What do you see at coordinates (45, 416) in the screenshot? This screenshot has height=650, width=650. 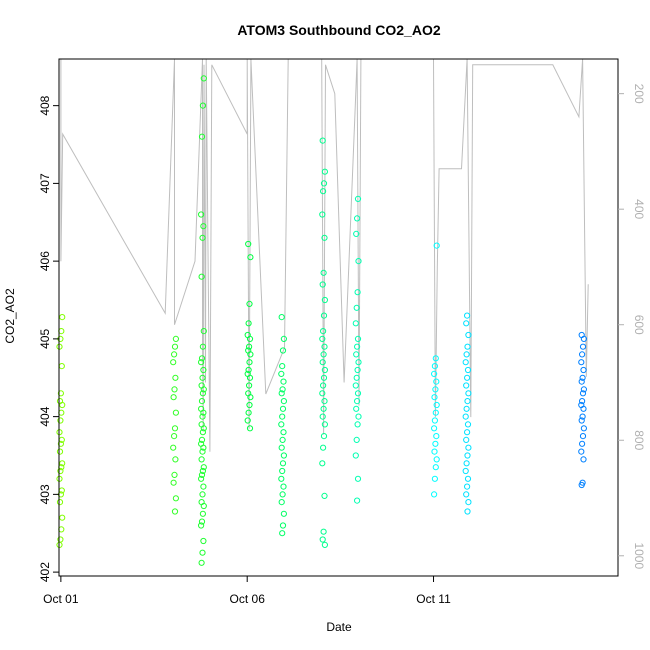 I see `y-tick-label: 404` at bounding box center [45, 416].